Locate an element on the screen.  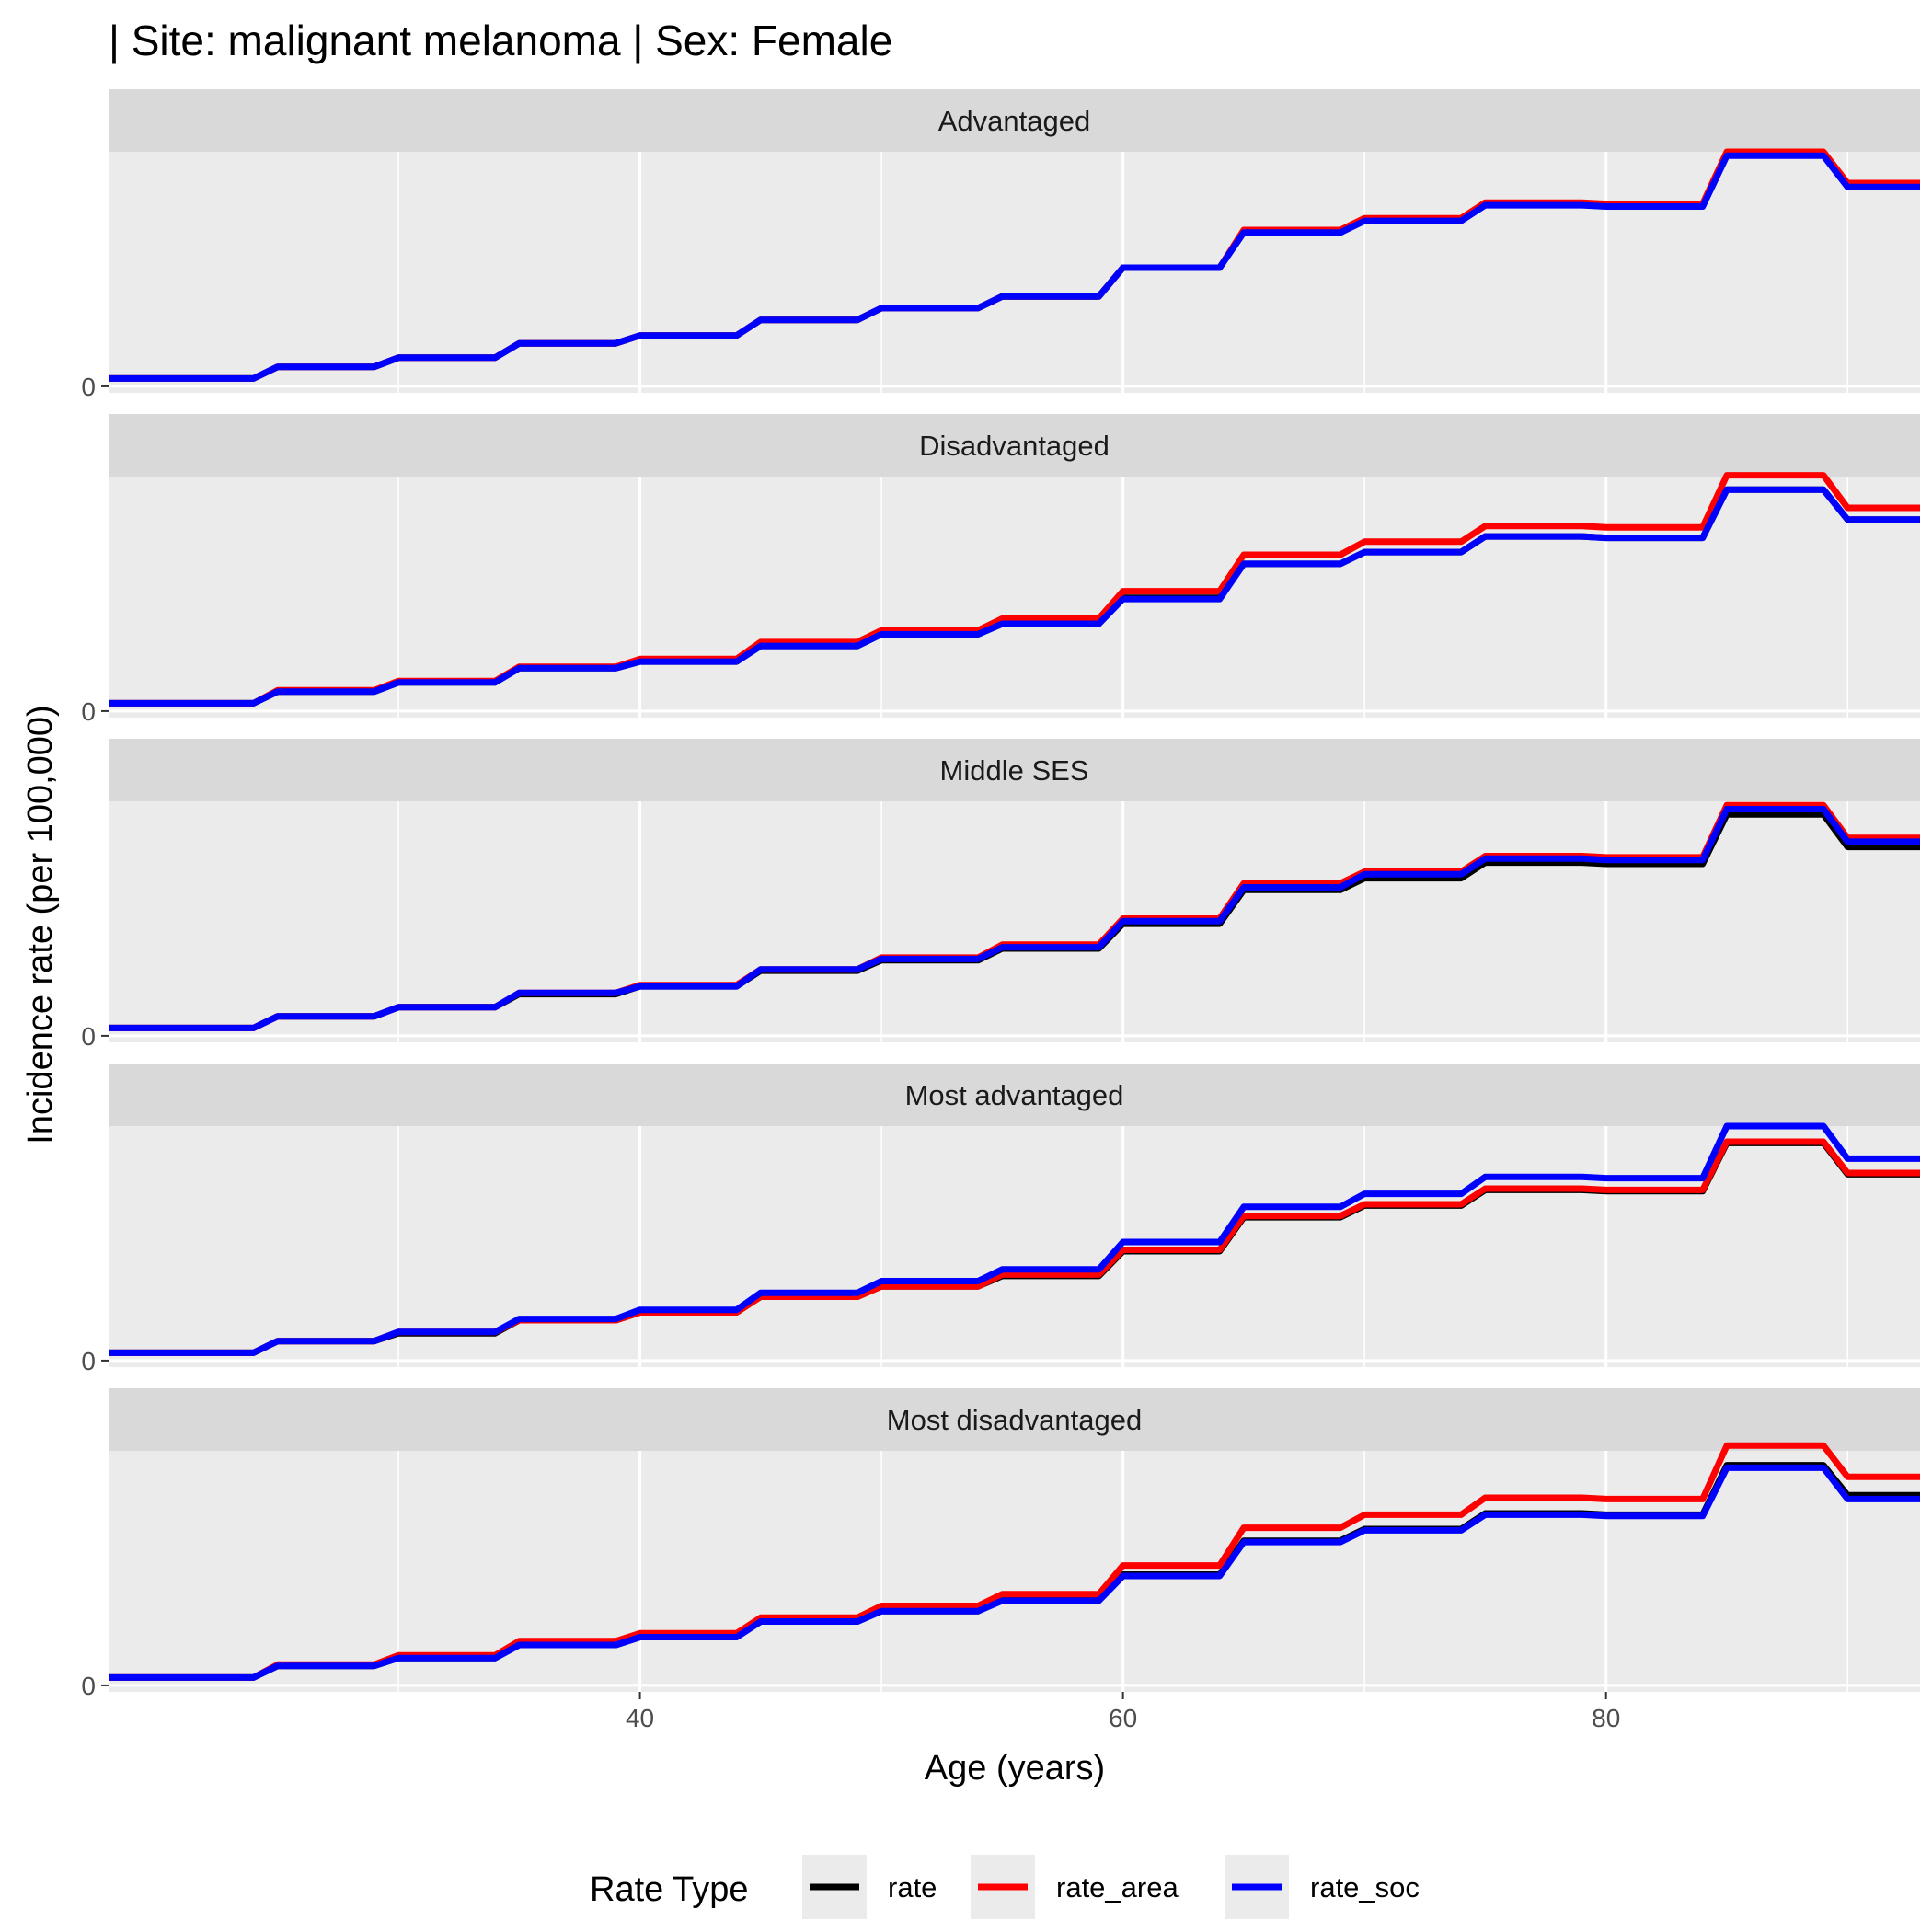
x-tick-label: 60 is located at coordinates (1123, 1718).